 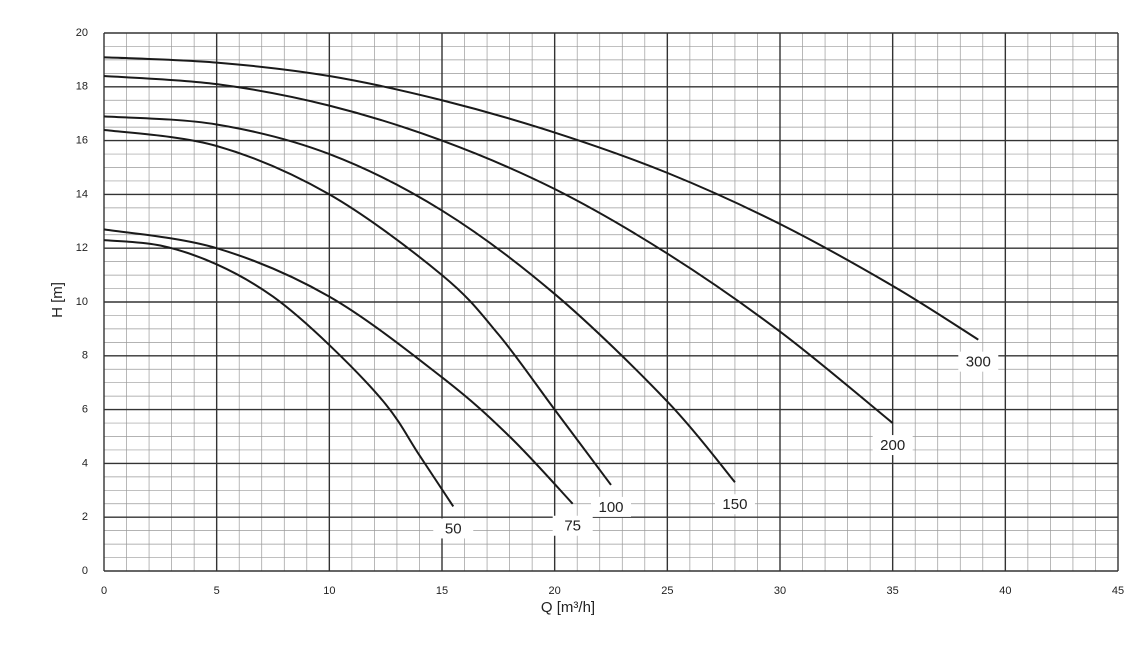 What do you see at coordinates (82, 87) in the screenshot?
I see `y-tick-label: 18` at bounding box center [82, 87].